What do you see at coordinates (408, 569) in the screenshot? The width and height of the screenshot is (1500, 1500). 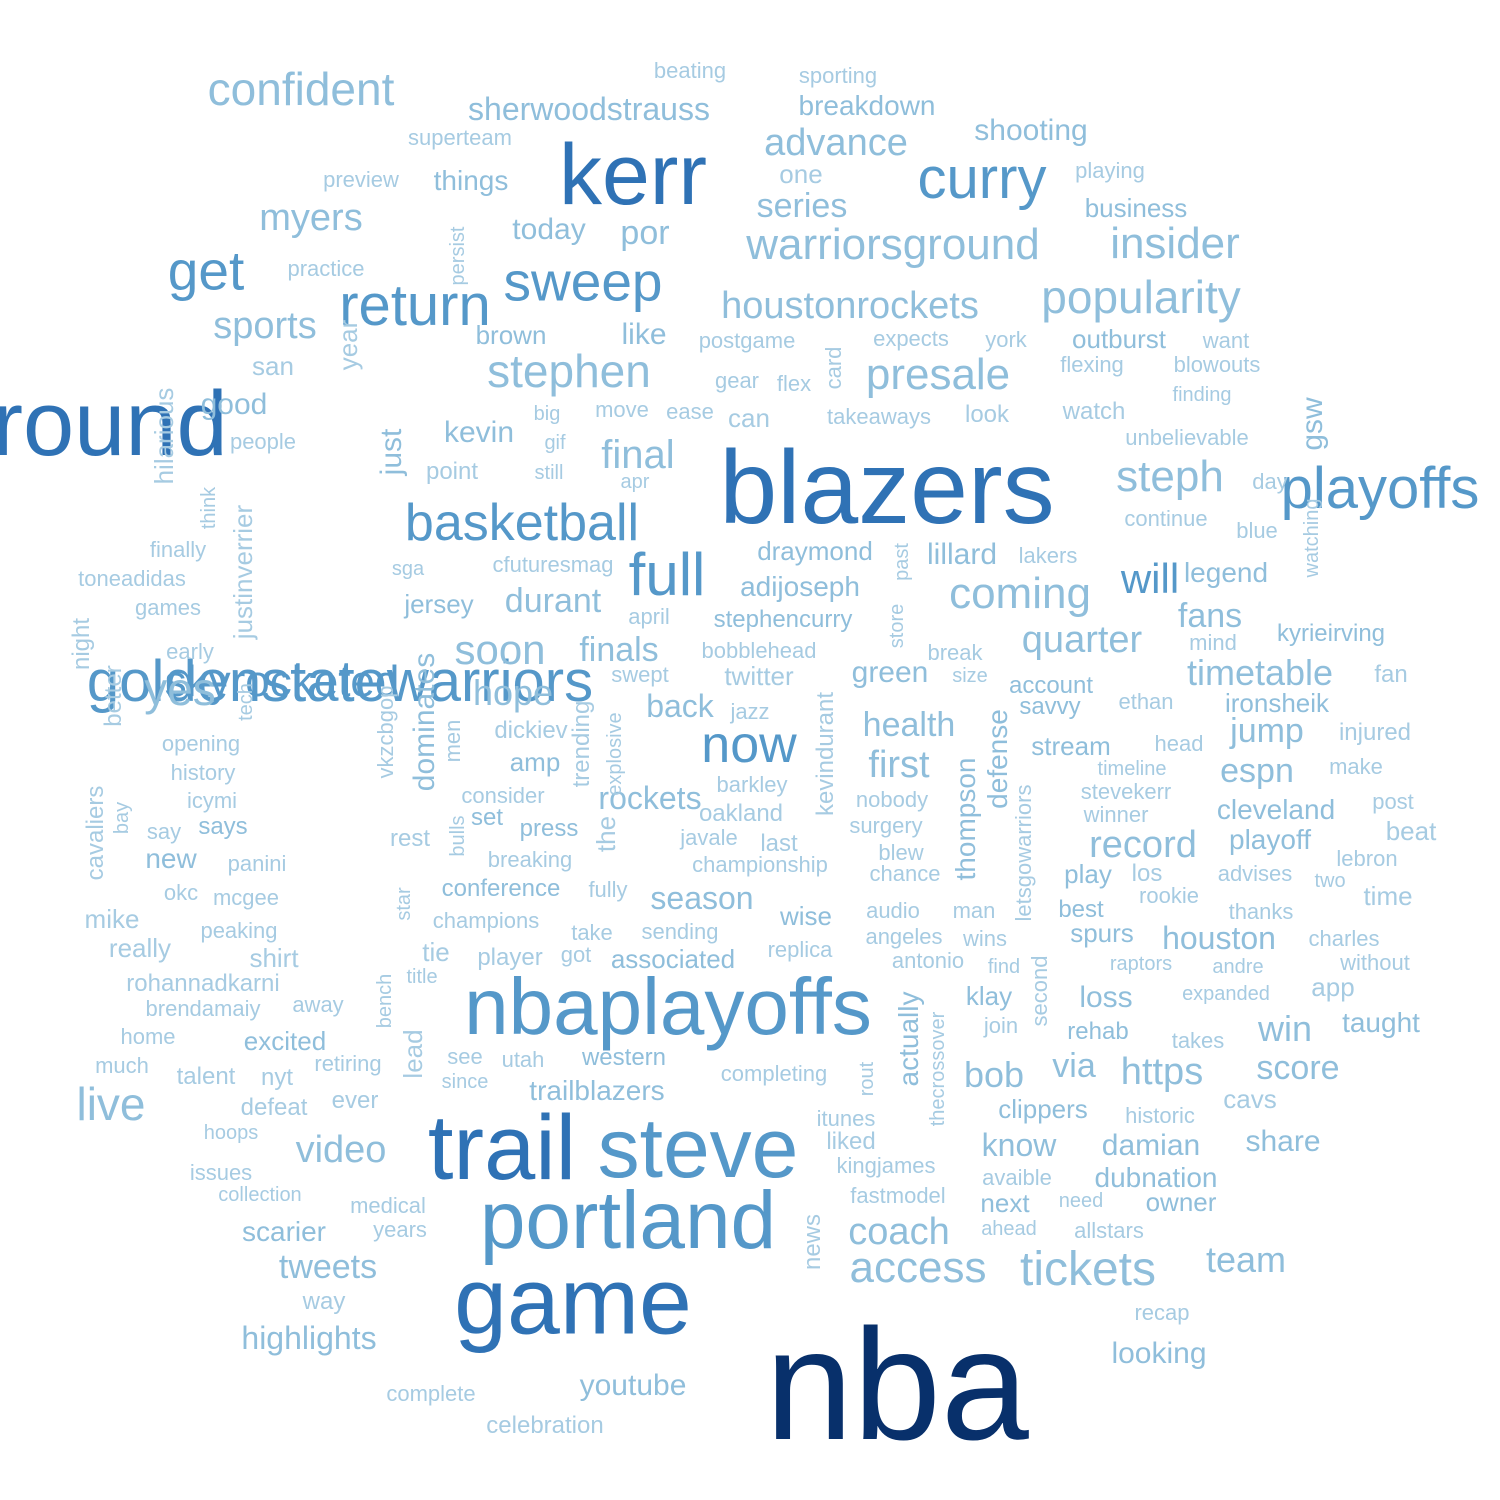 I see `word-sga: sga` at bounding box center [408, 569].